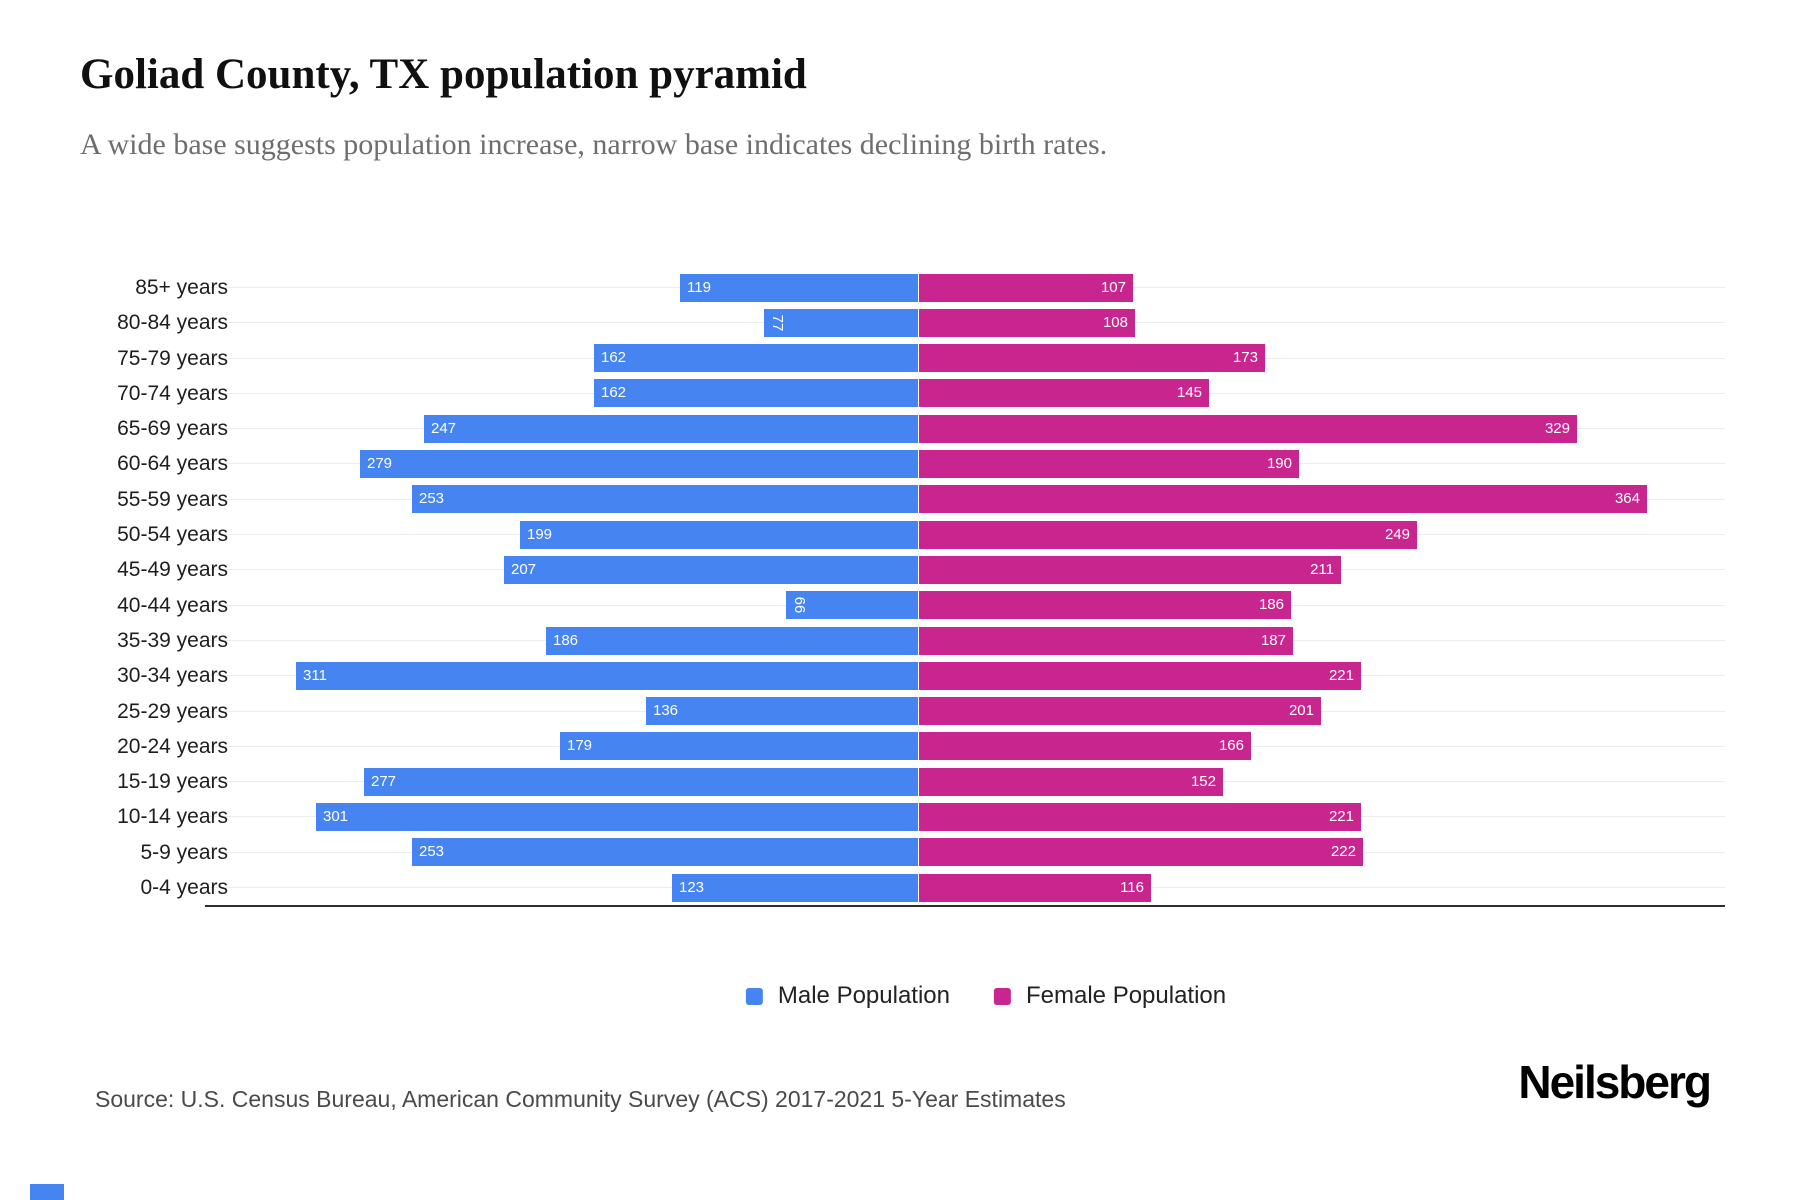  Describe the element at coordinates (795, 887) in the screenshot. I see `male-bar: 123` at that location.